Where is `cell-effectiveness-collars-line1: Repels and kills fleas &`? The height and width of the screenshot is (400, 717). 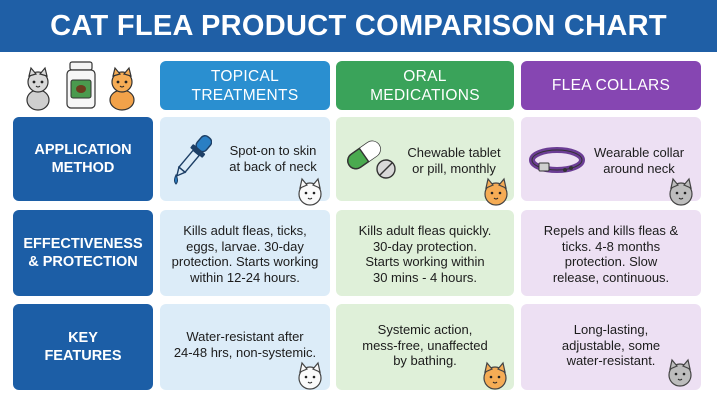
cell-effectiveness-collars-line1: Repels and kills fleas & is located at coordinates (611, 230).